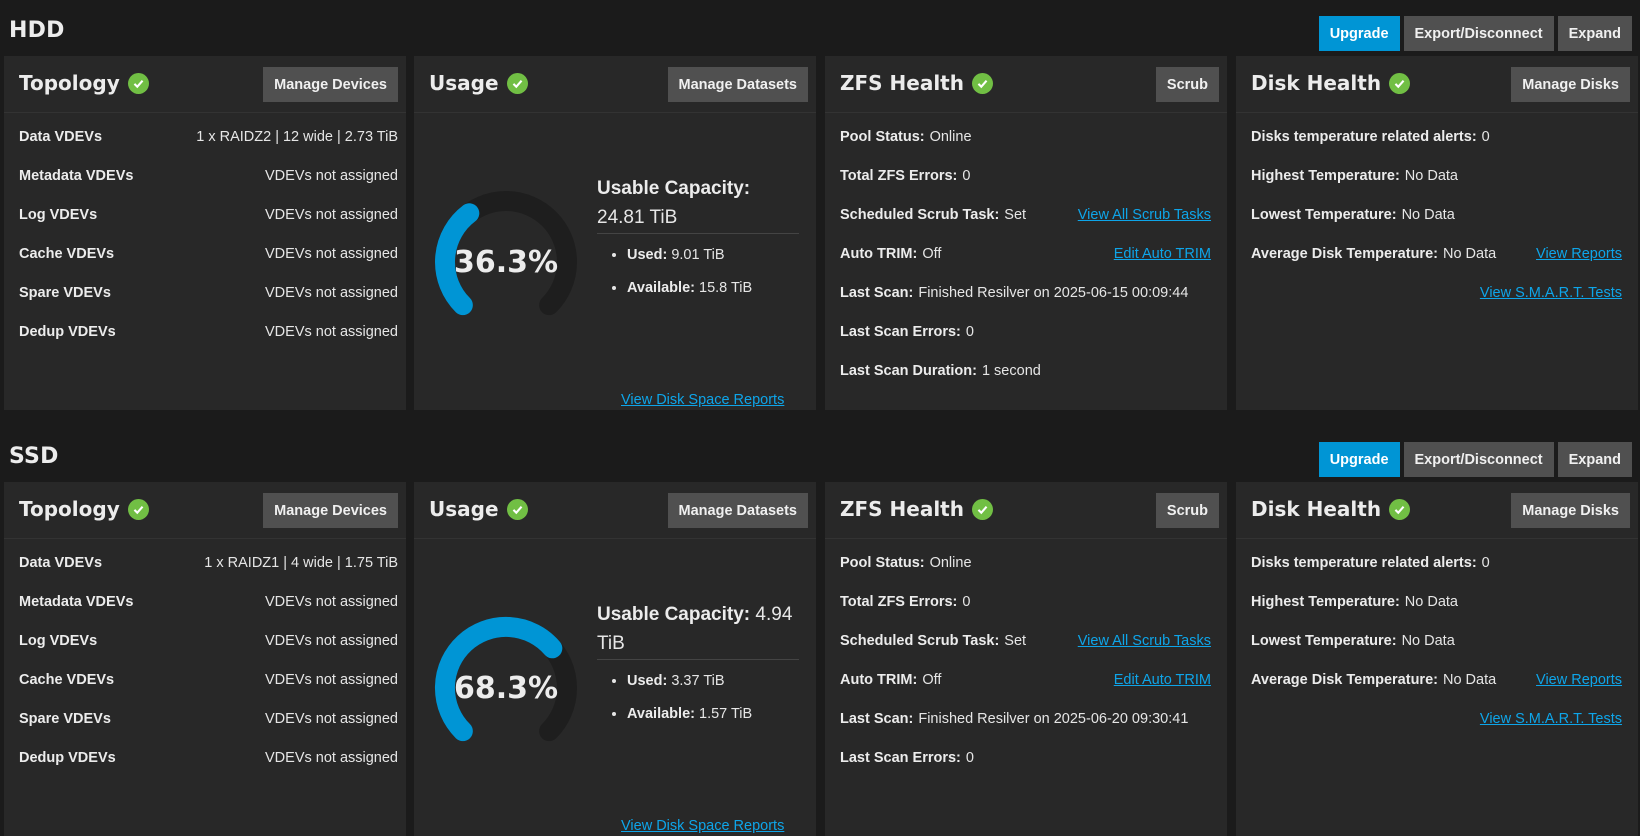 The width and height of the screenshot is (1640, 836). Describe the element at coordinates (208, 574) in the screenshot. I see `topology-row-data: Data VDEVs 1 x RAIDZ1 | 4 wide | 1.75 TiB` at that location.